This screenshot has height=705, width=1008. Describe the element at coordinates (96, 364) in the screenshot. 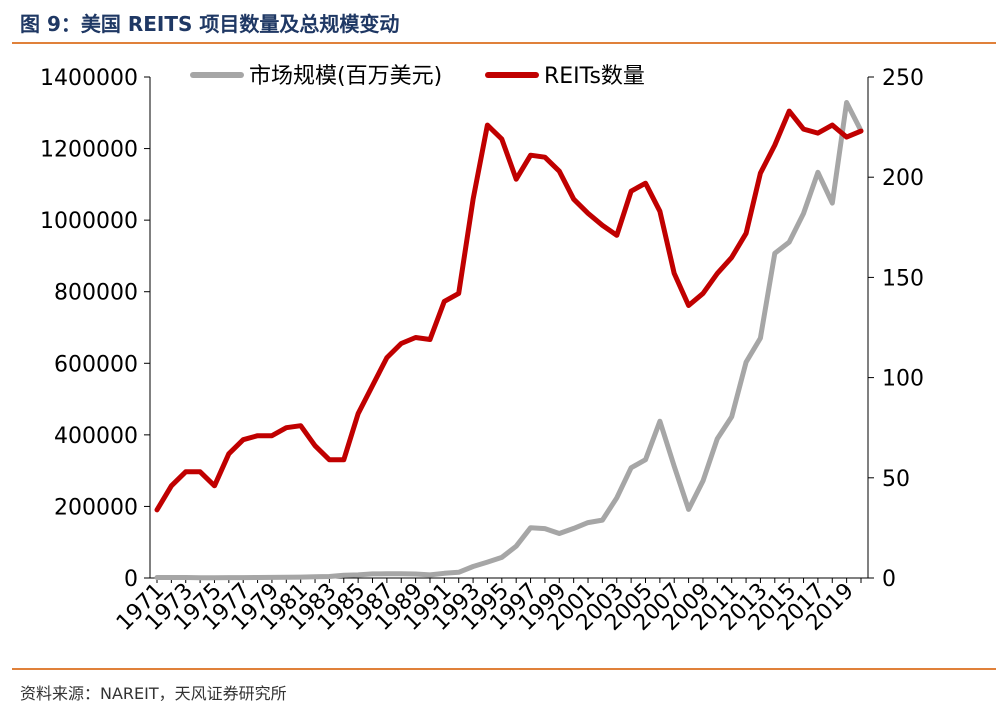

I see `y-left-tick-label: 600000` at that location.